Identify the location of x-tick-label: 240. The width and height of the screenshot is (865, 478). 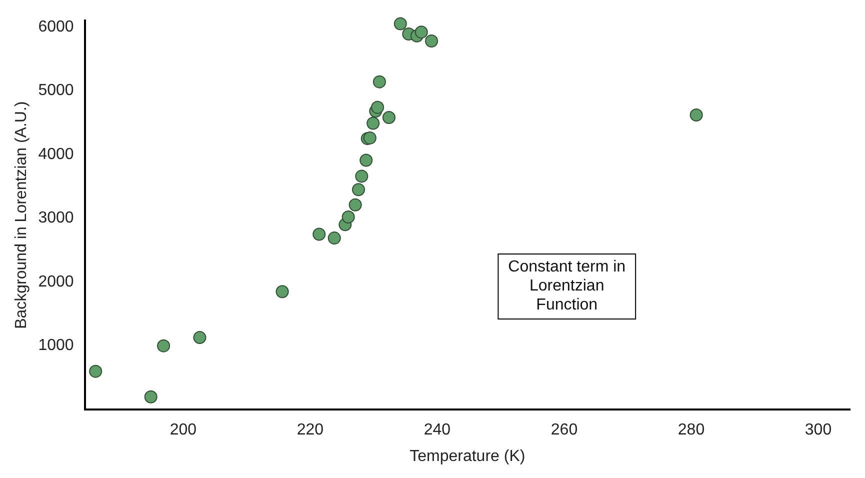
(437, 430).